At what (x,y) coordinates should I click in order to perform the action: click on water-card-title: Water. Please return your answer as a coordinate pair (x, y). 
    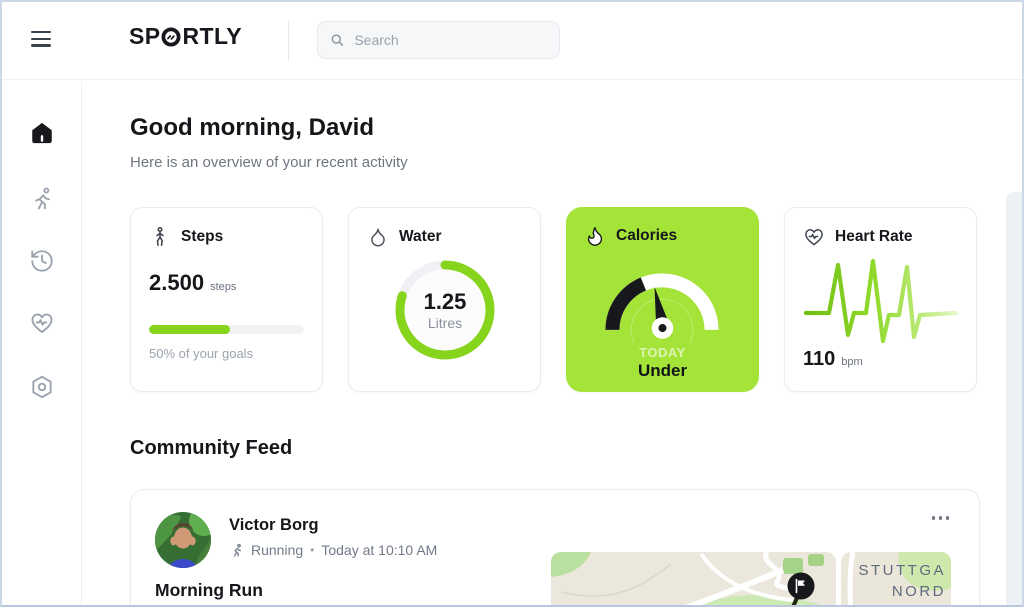
    Looking at the image, I should click on (420, 236).